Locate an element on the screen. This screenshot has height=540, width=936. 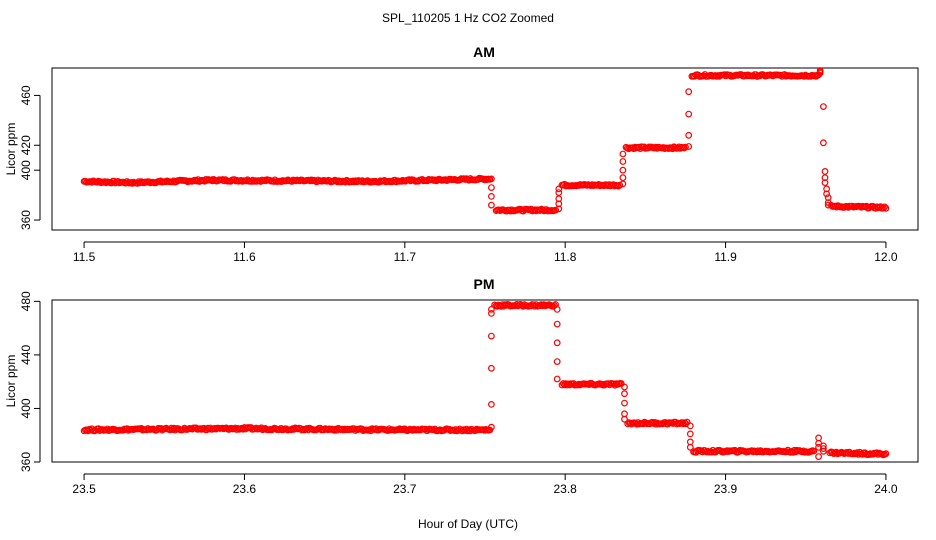
pm-y-tick-label: 360 is located at coordinates (26, 462).